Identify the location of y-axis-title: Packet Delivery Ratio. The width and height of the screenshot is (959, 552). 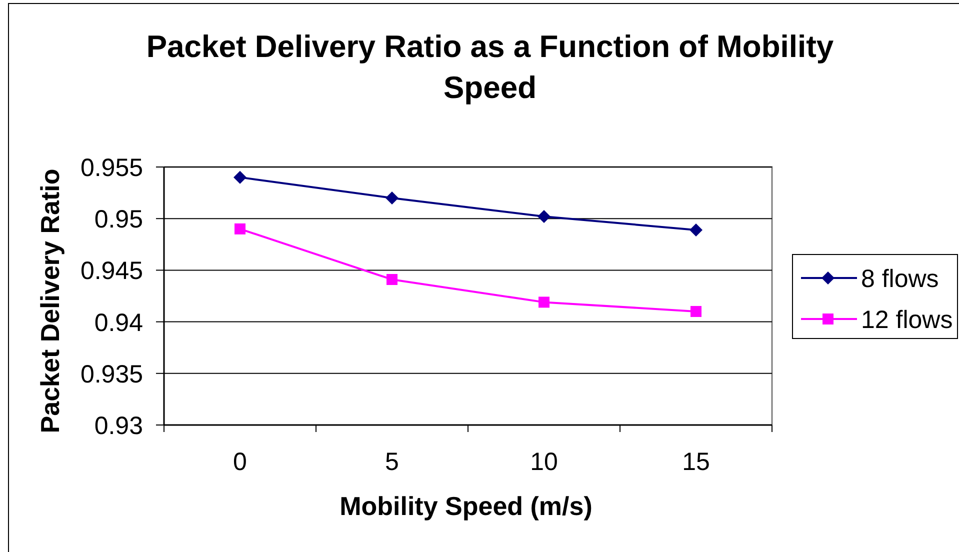
(50, 301).